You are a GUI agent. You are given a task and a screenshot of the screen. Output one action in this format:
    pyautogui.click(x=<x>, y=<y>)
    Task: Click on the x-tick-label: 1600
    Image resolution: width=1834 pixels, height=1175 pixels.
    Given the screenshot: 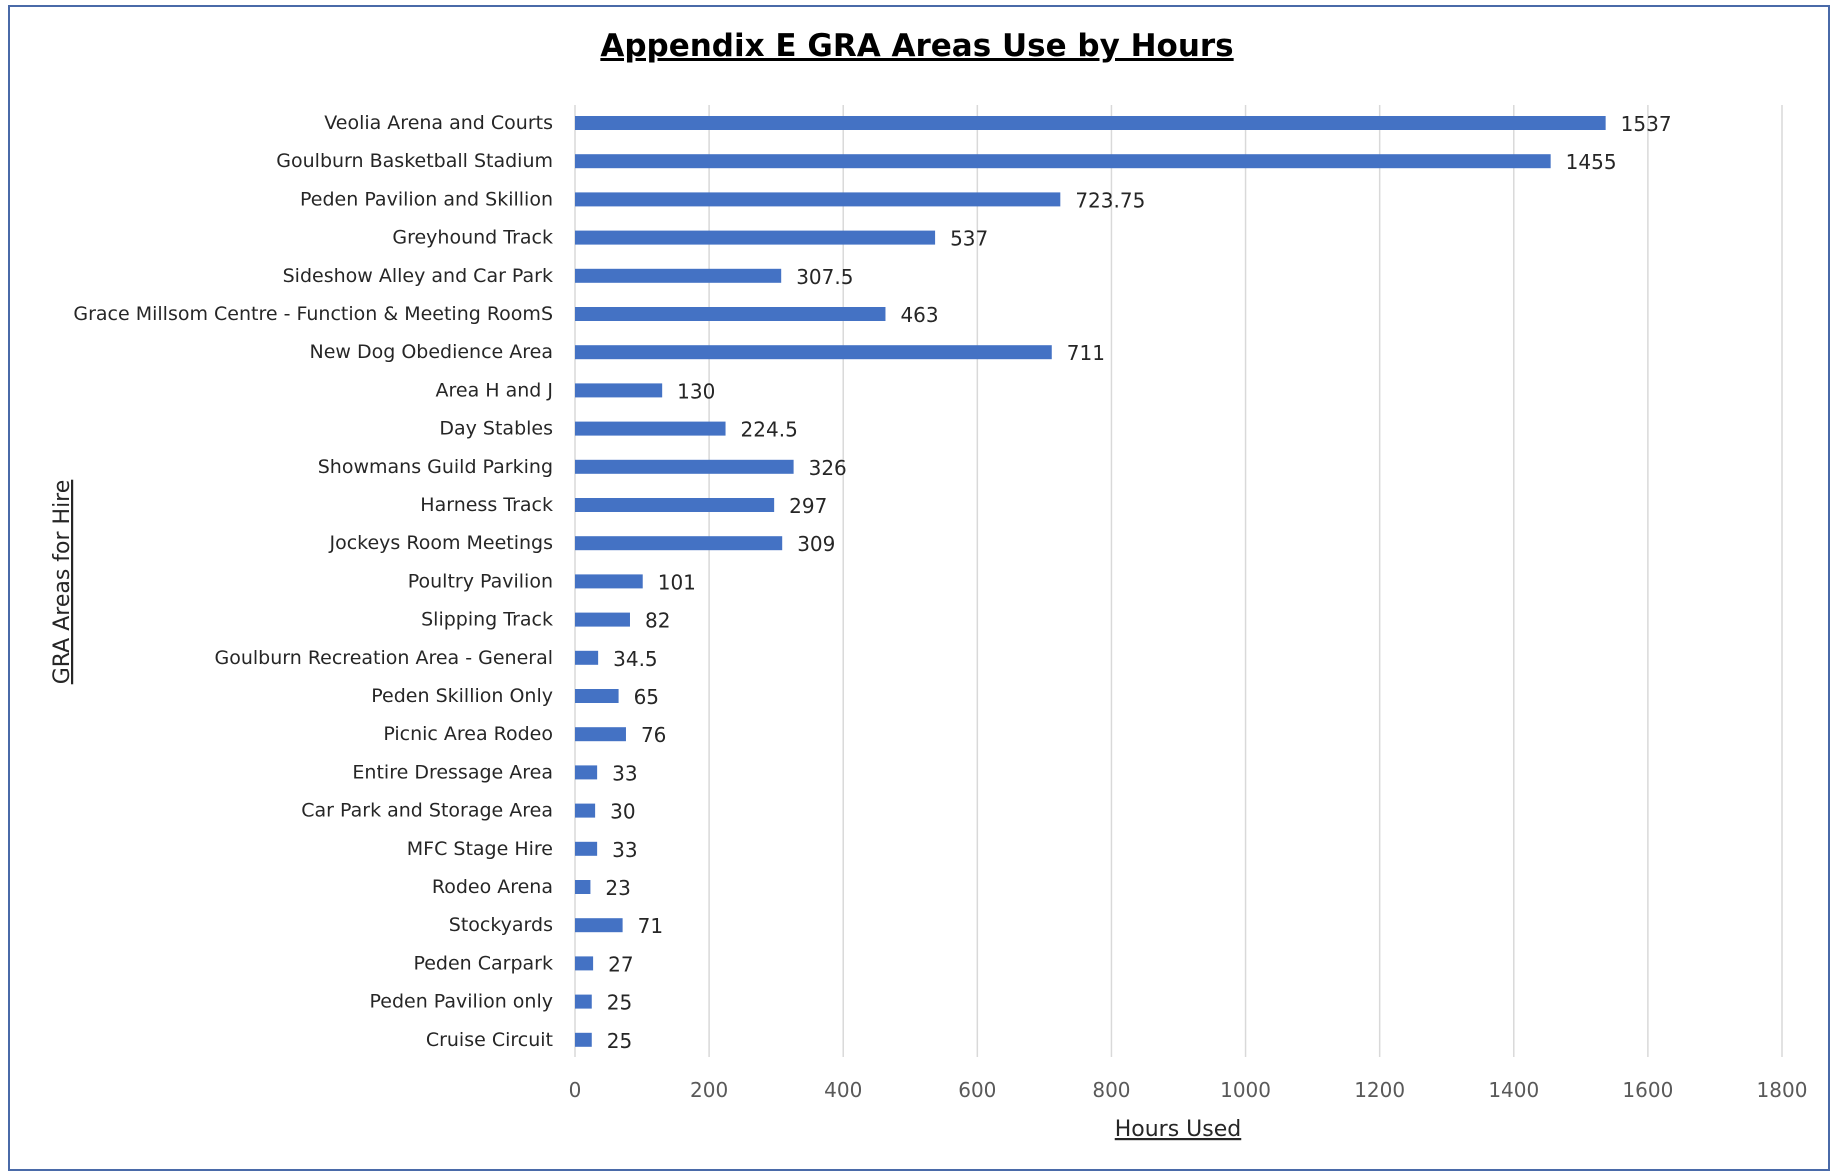 What is the action you would take?
    pyautogui.click(x=1647, y=1090)
    